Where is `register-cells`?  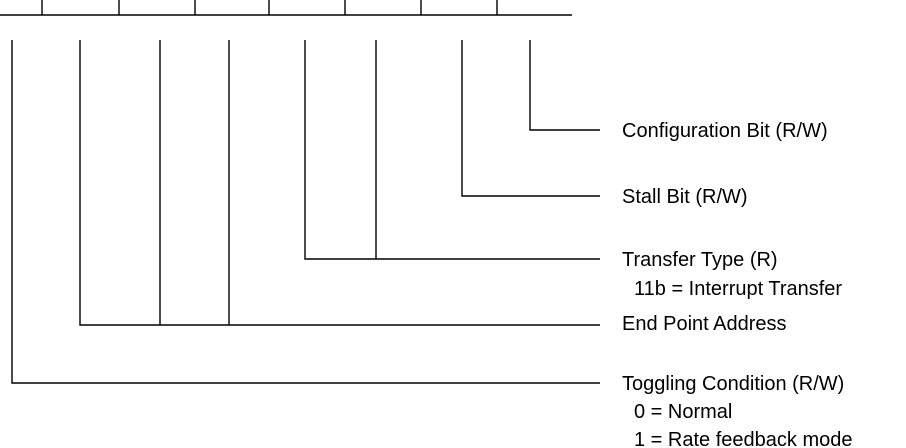 register-cells is located at coordinates (286, 8).